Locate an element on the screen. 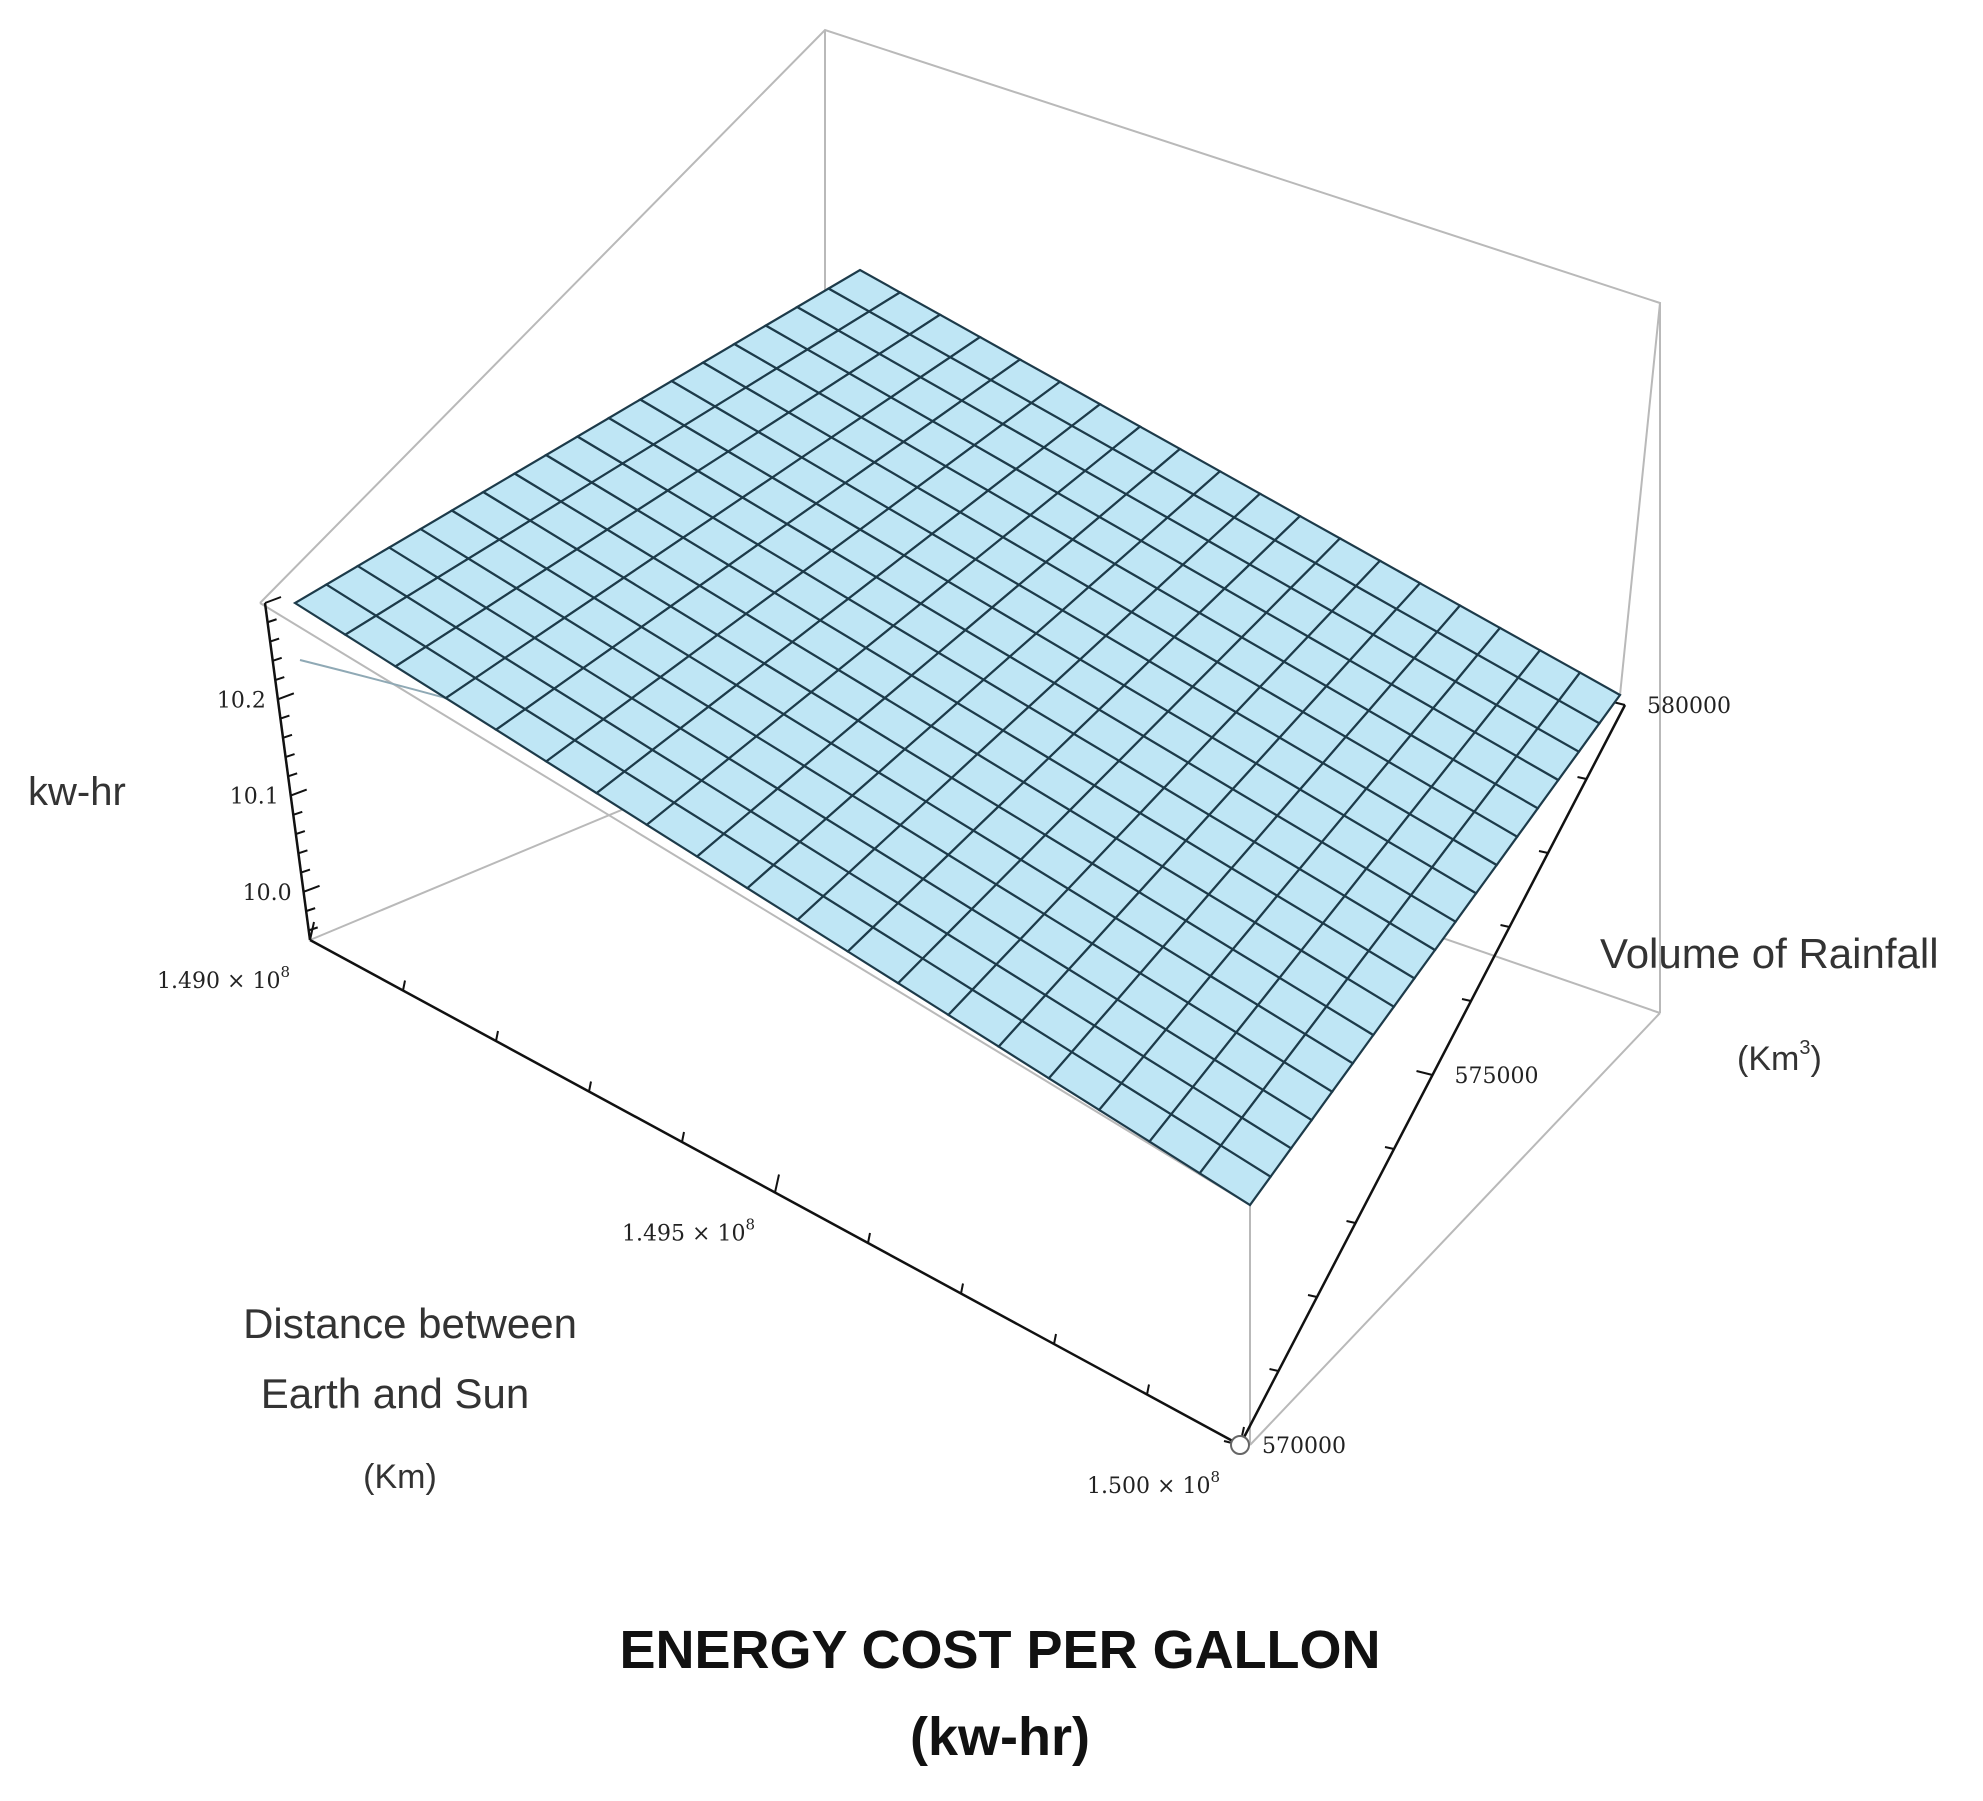 This screenshot has width=1983, height=1801. y-unit-base: (Km is located at coordinates (1768, 1059).